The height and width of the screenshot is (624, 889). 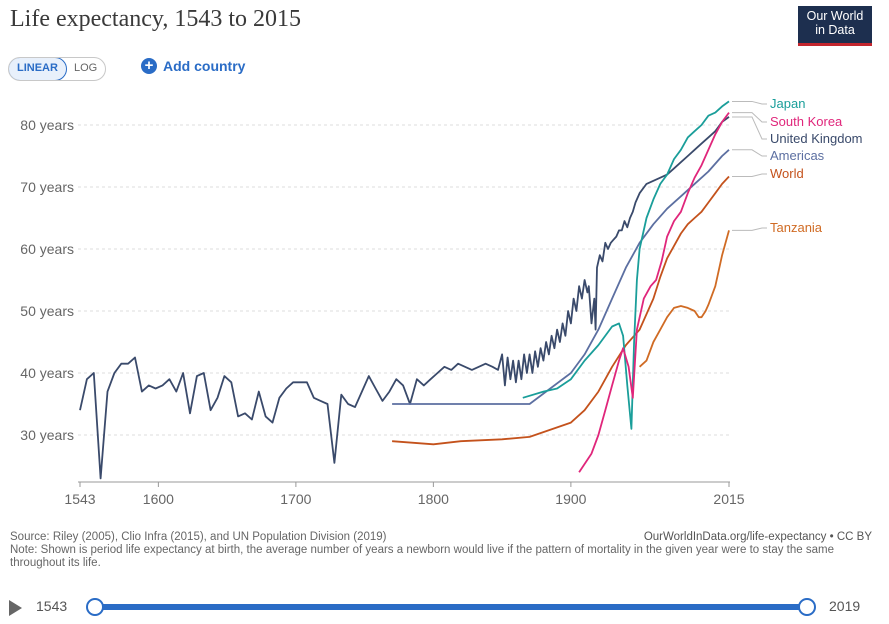 I want to click on y-tick-label: 70 years, so click(x=47, y=187).